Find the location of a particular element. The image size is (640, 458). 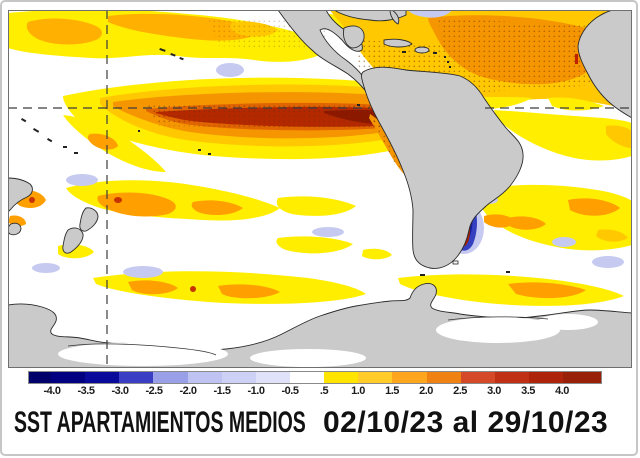

colorbar-tick-label: 2.0 is located at coordinates (426, 391).